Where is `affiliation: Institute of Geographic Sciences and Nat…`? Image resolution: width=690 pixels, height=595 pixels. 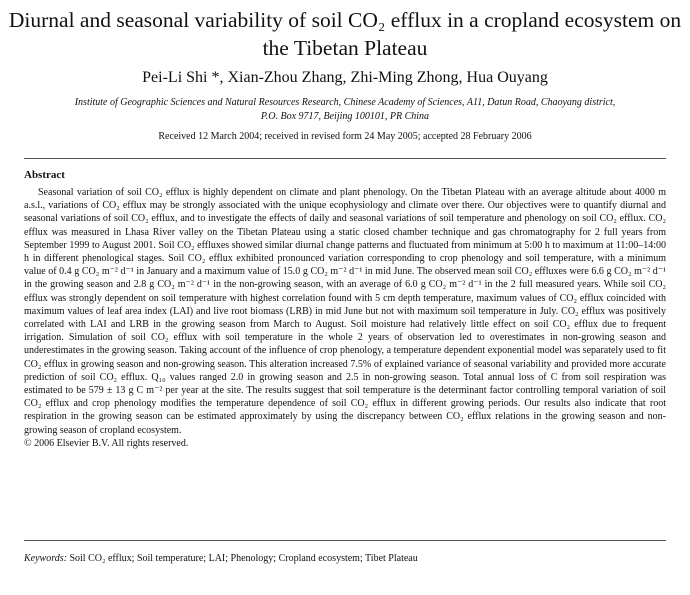
affiliation: Institute of Geographic Sciences and Nat… is located at coordinates (345, 109).